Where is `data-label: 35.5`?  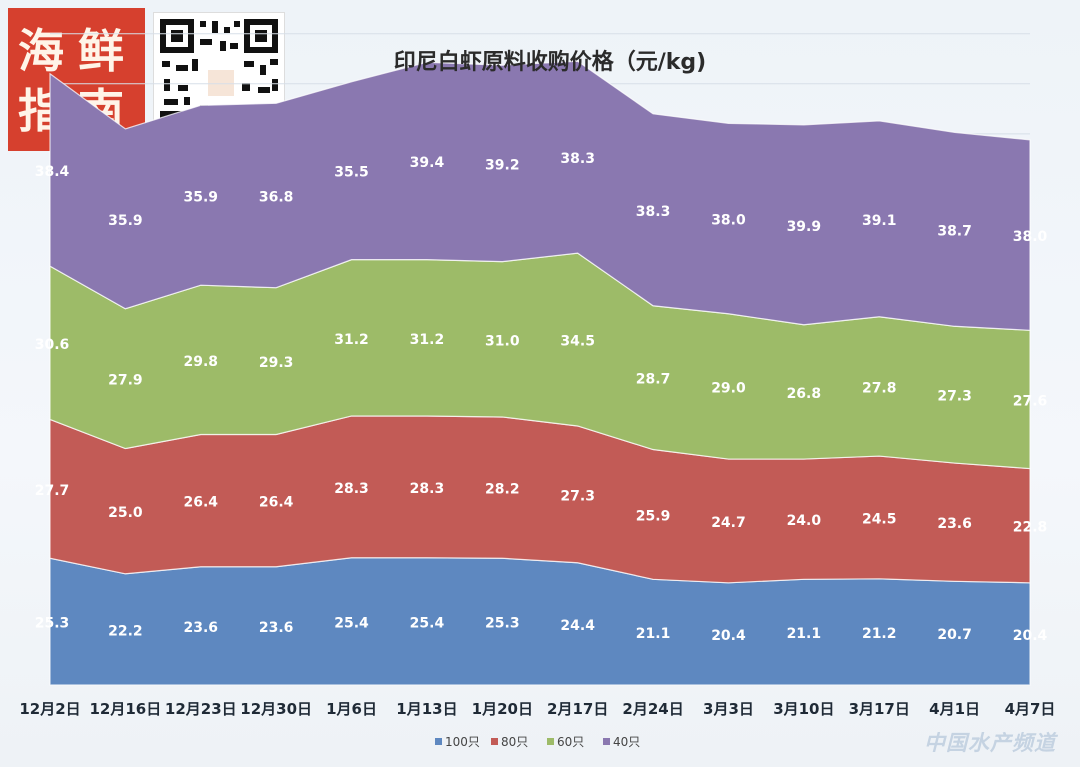
data-label: 35.5 is located at coordinates (351, 173).